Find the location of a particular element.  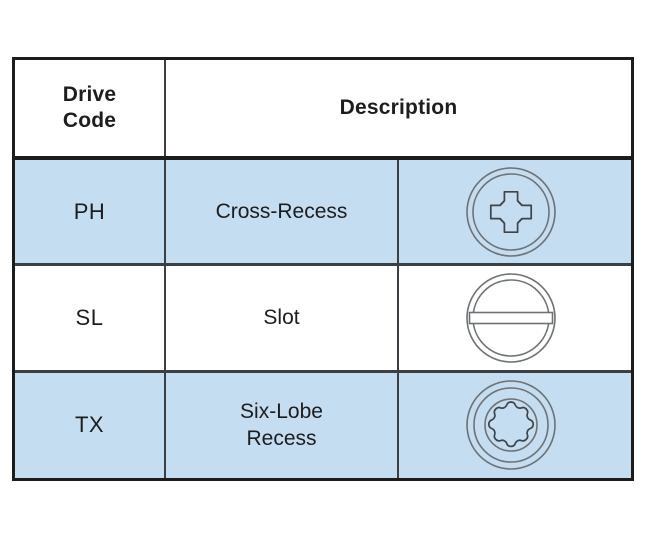

cell-description: Cross-Recess is located at coordinates (282, 212).